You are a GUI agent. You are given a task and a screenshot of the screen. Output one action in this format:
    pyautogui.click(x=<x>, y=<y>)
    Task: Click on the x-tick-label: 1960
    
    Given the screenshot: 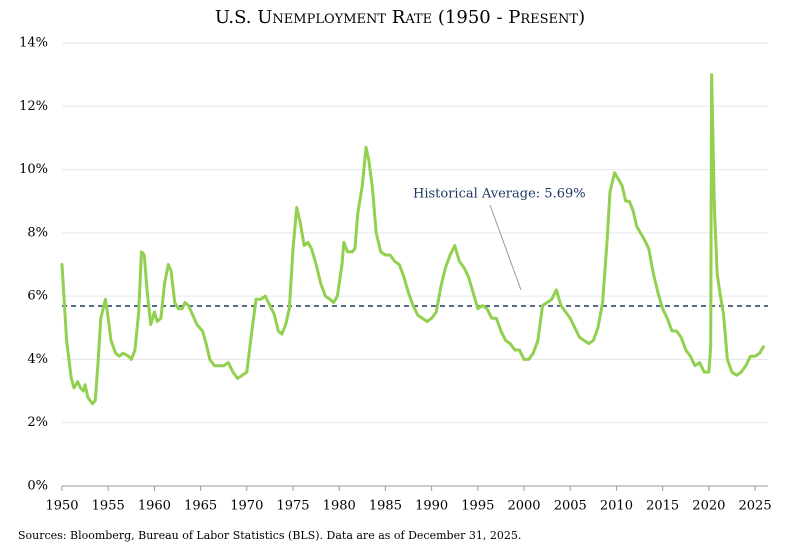 What is the action you would take?
    pyautogui.click(x=154, y=506)
    